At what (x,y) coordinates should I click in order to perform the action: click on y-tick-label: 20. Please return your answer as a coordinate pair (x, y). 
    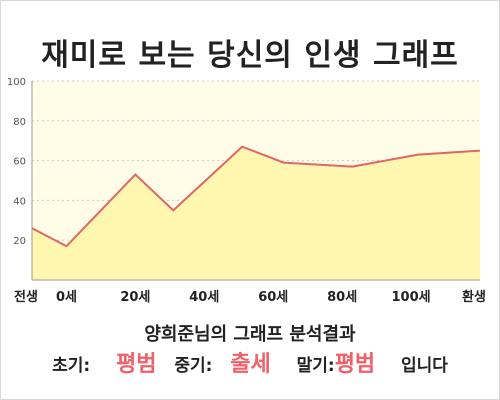
    Looking at the image, I should click on (19, 241).